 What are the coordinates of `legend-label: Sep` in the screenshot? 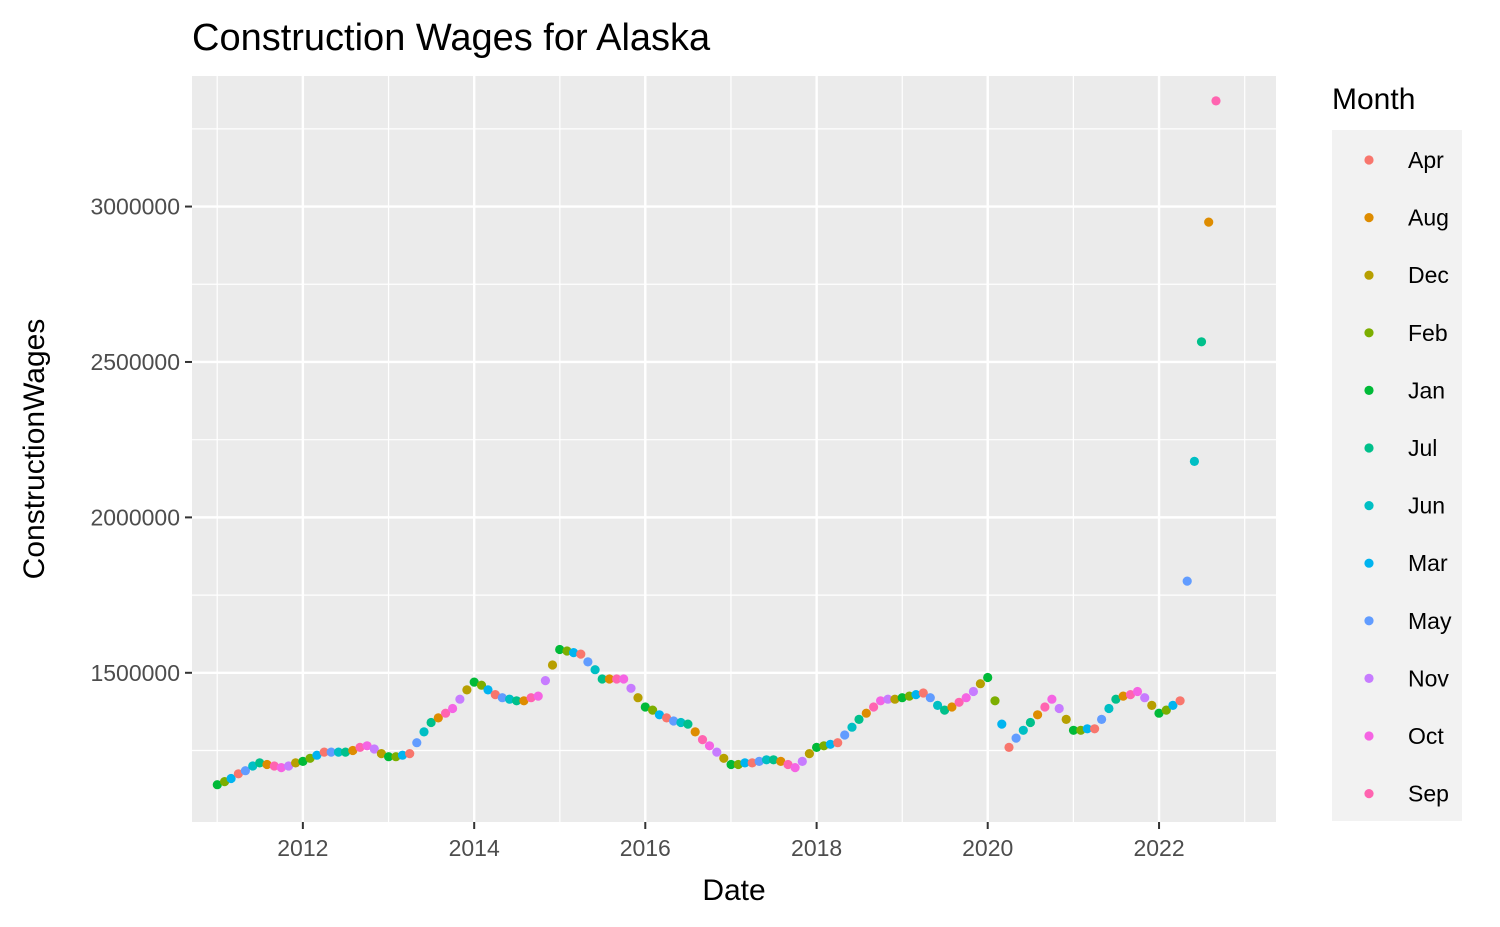 It's located at (1428, 794).